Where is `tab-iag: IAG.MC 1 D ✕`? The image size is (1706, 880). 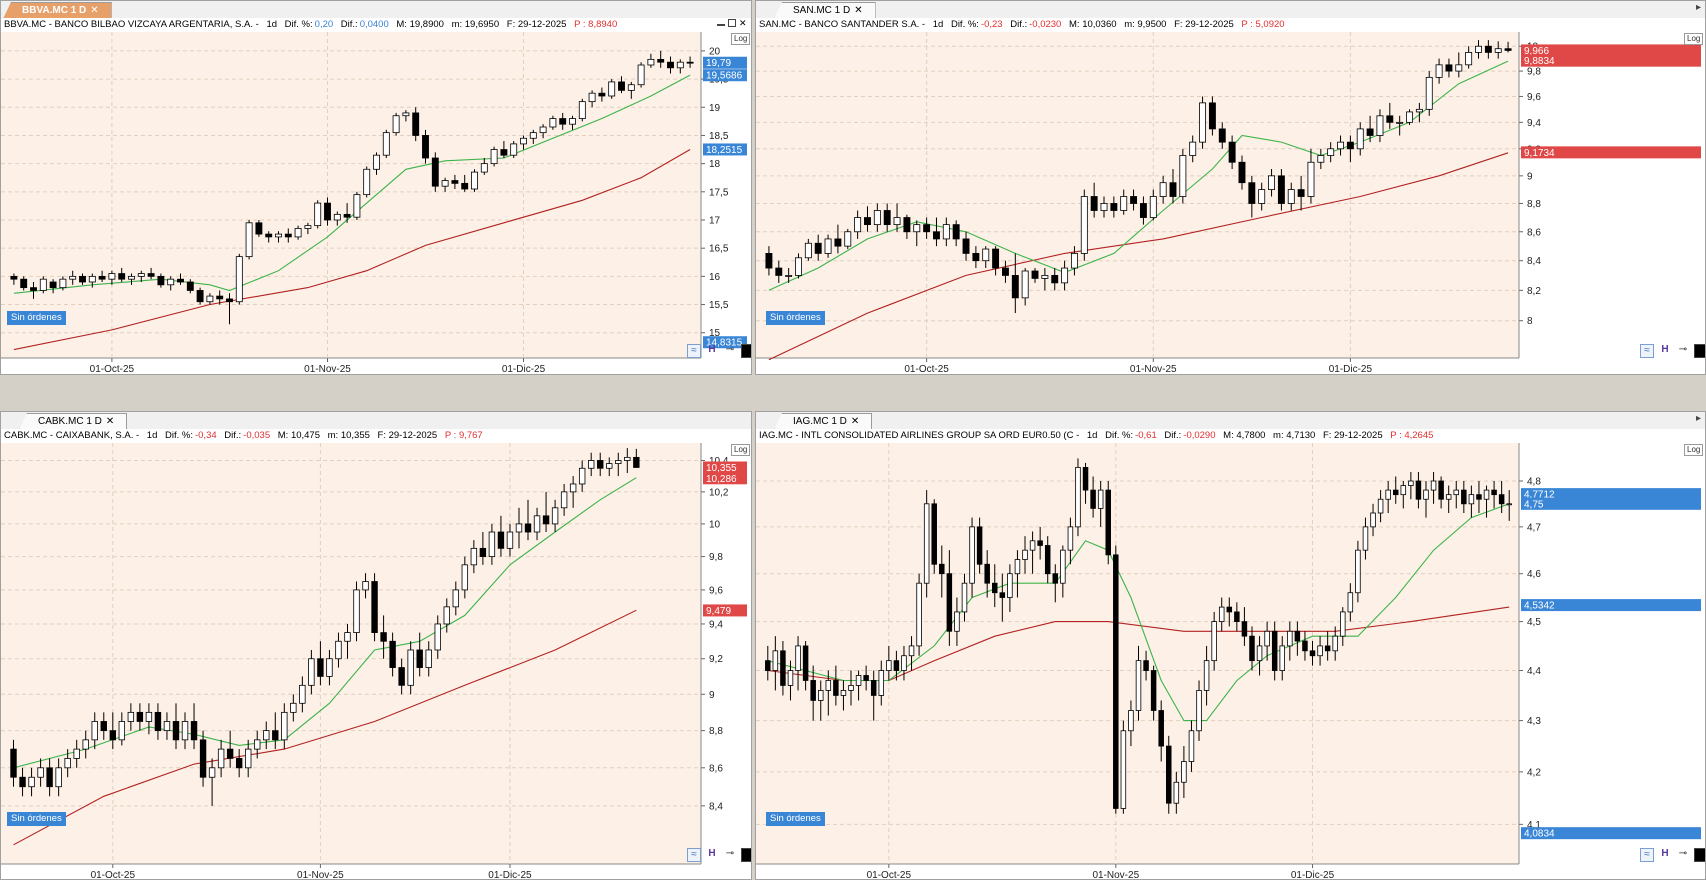
tab-iag: IAG.MC 1 D ✕ is located at coordinates (823, 421).